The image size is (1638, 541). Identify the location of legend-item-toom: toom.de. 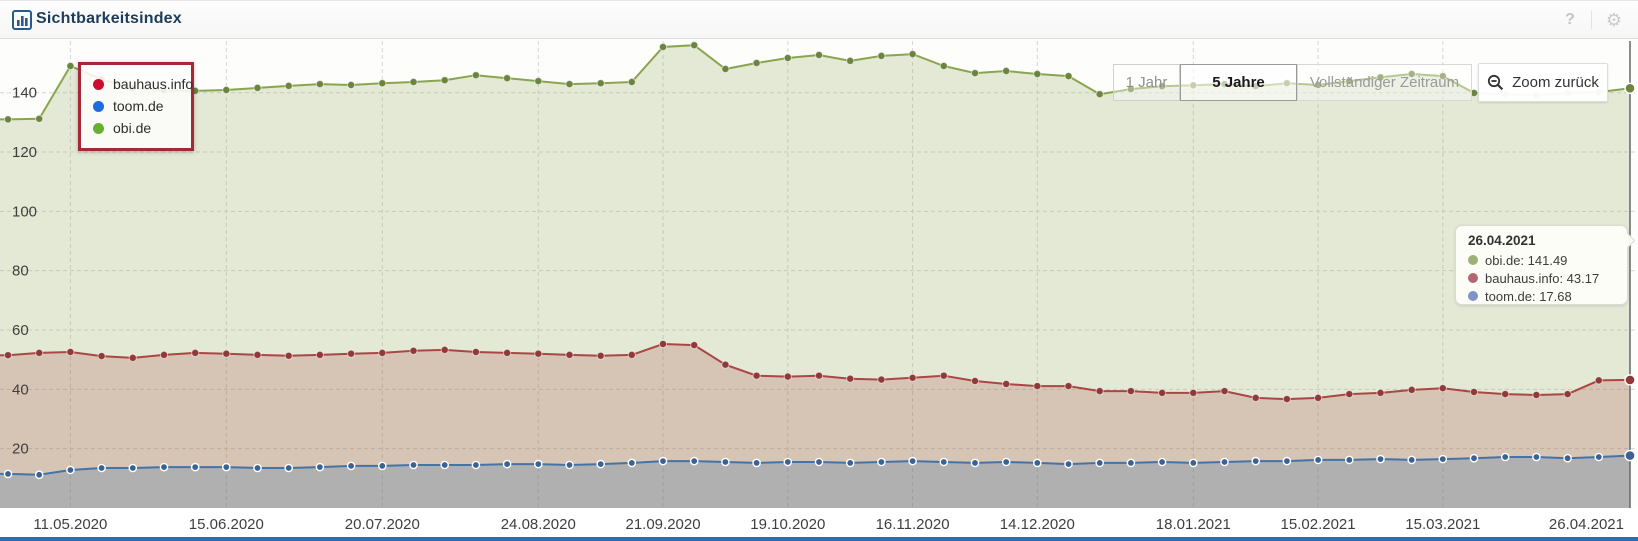
(137, 106).